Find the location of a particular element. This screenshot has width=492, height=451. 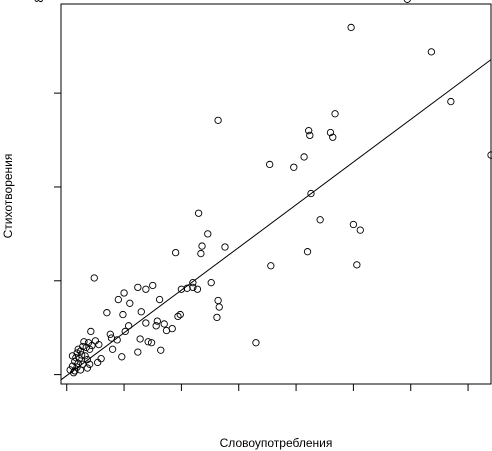

y-axis-title: Стихотворения is located at coordinates (8, 196).